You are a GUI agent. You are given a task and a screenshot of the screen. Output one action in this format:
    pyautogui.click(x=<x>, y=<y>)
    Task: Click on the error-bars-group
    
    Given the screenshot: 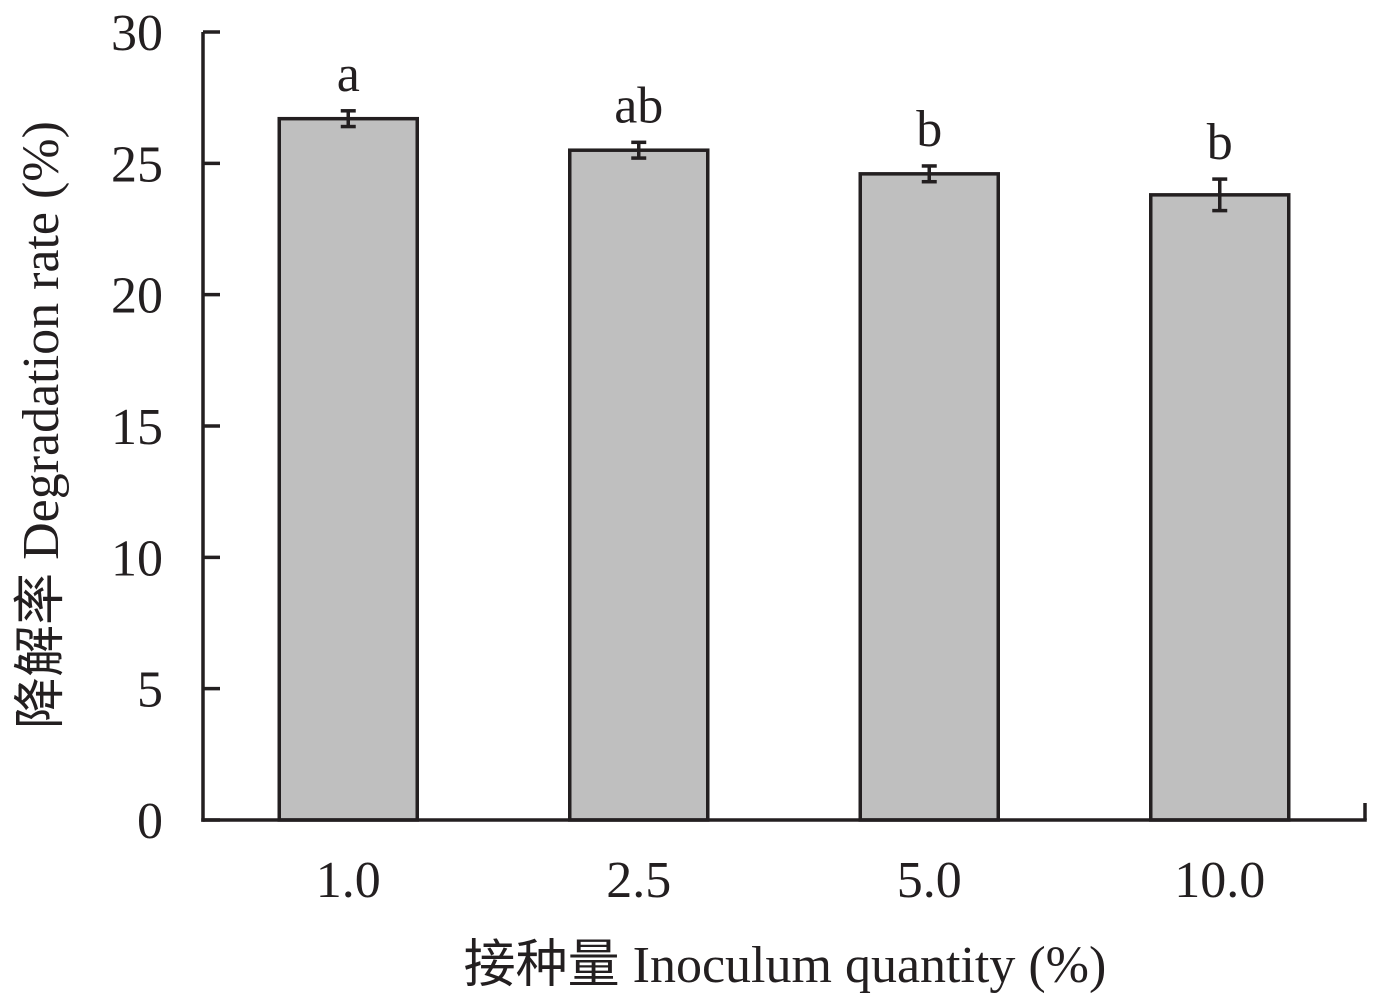 What is the action you would take?
    pyautogui.click(x=784, y=161)
    